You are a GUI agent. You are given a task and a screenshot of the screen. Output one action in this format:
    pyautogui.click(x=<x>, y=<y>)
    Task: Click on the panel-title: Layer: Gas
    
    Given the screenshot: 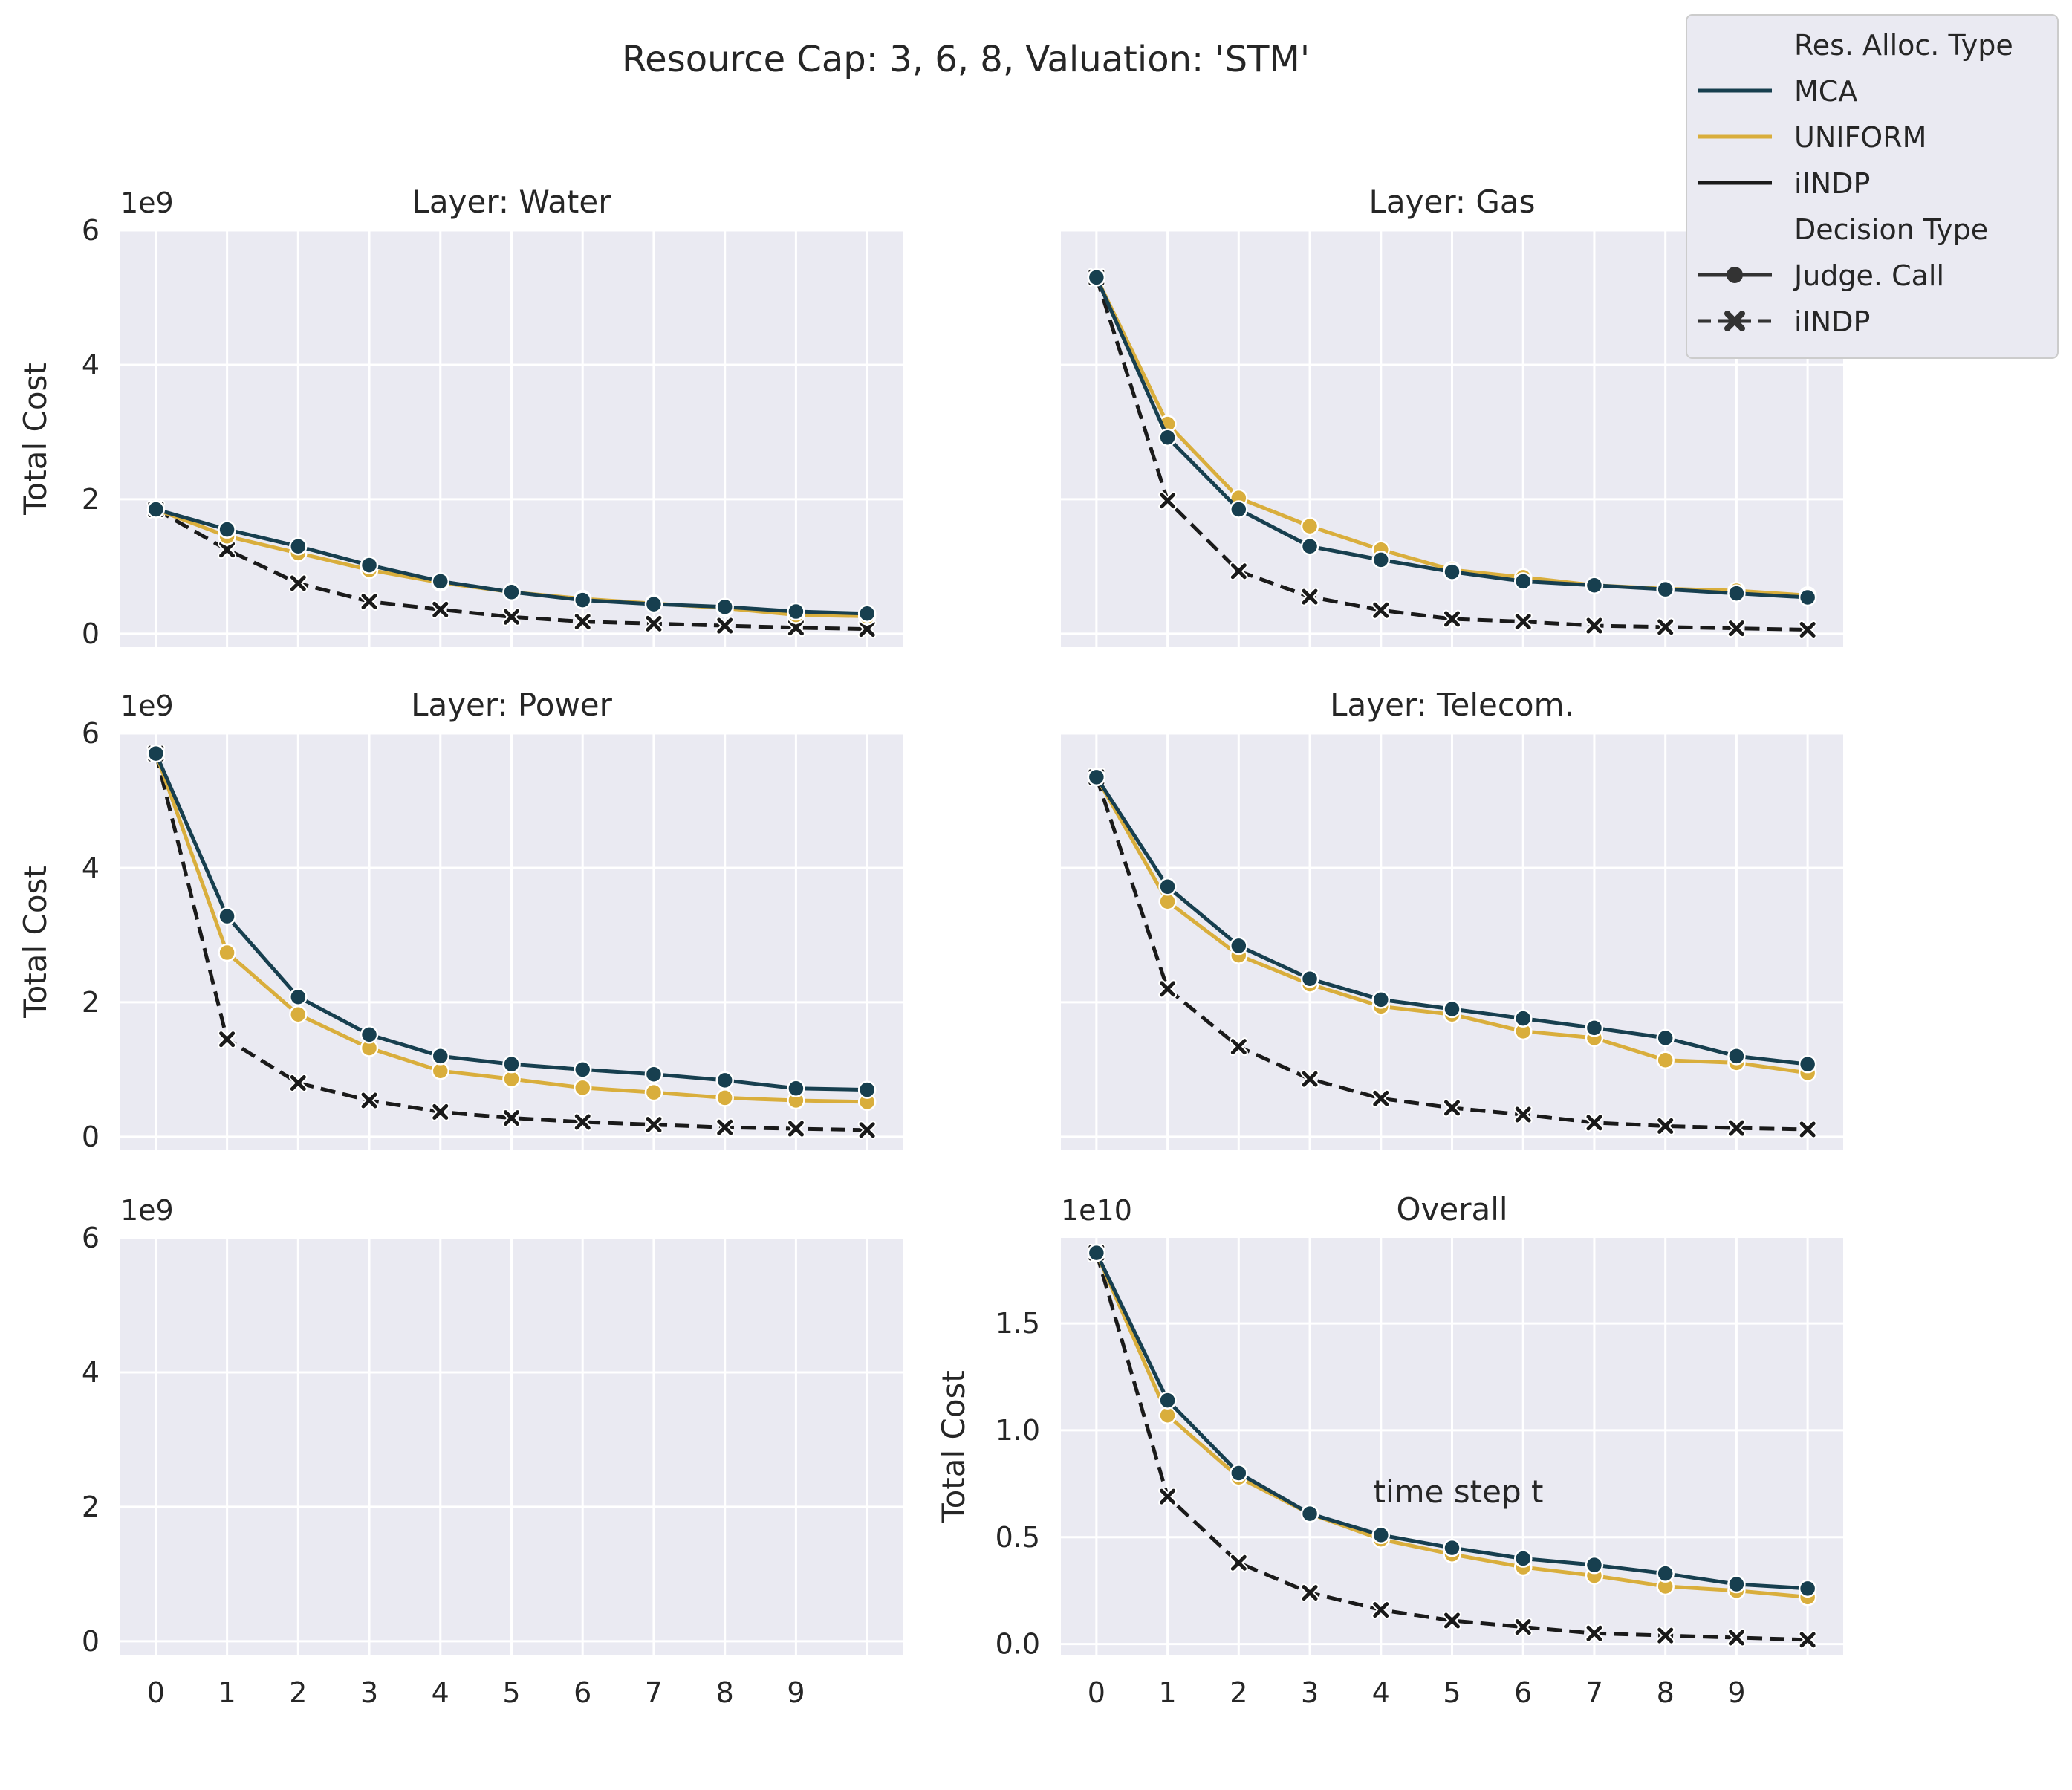 What is the action you would take?
    pyautogui.click(x=1451, y=202)
    